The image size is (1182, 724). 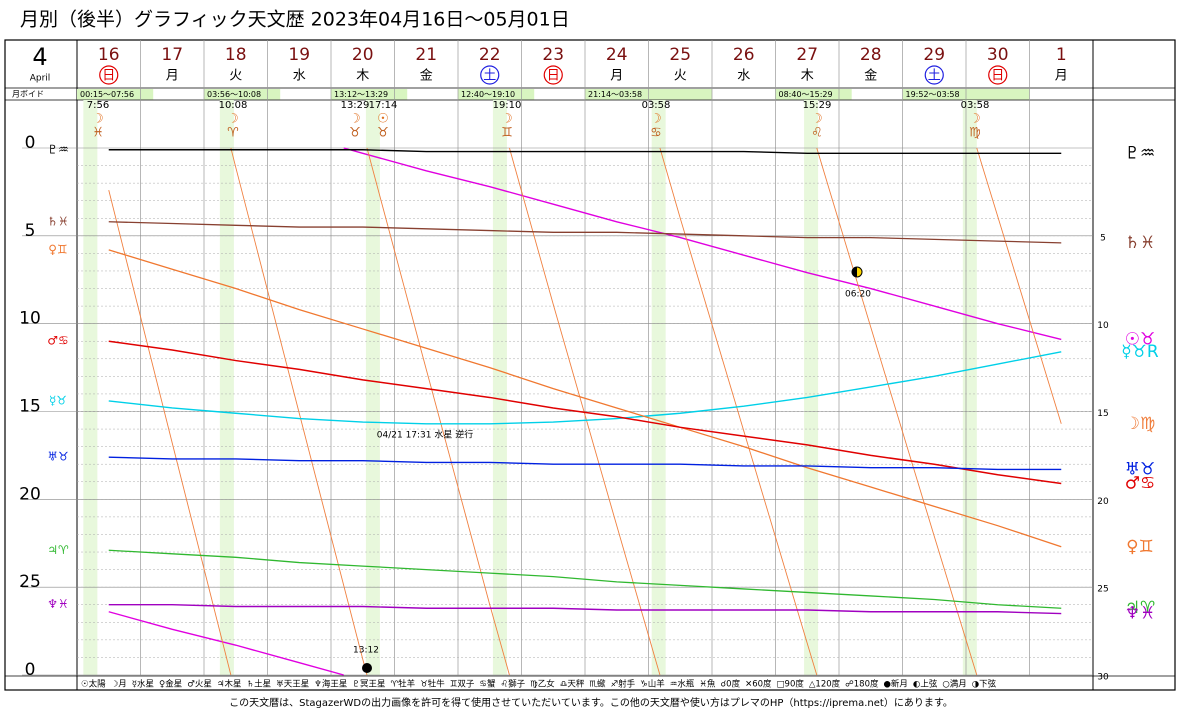 What do you see at coordinates (109, 55) in the screenshot?
I see `day-number: 16` at bounding box center [109, 55].